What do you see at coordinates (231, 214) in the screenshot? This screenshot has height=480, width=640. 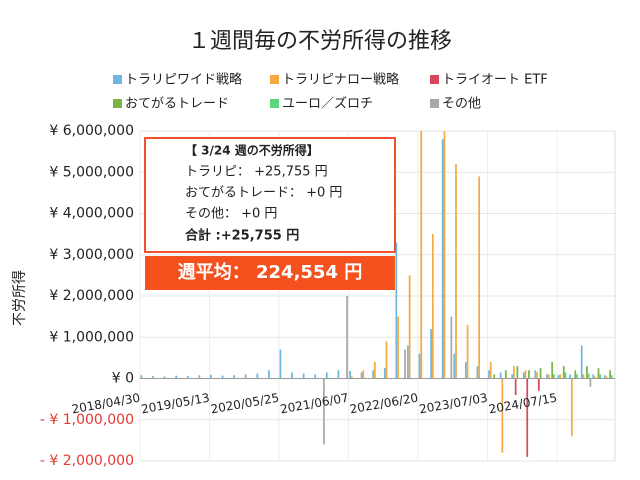 I see `tooltip-line: その他： +0 円` at bounding box center [231, 214].